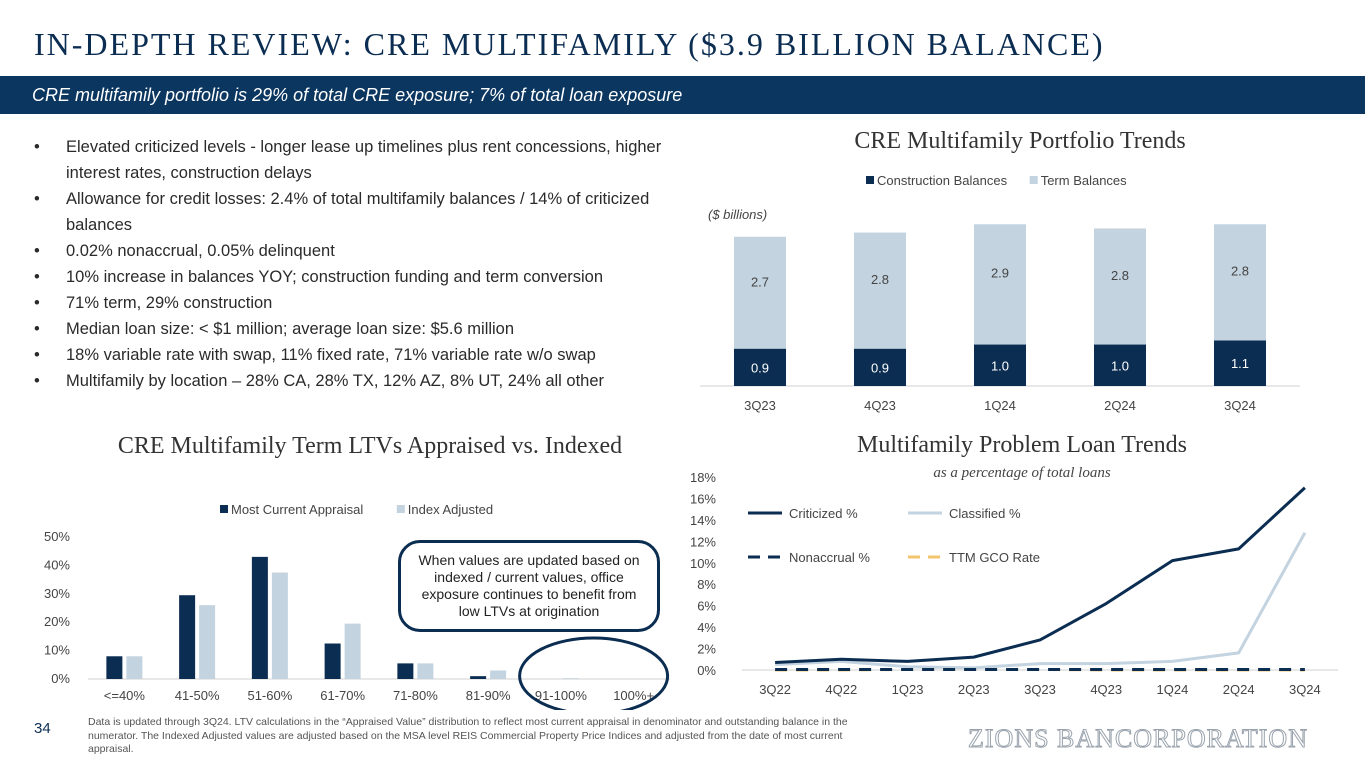 This screenshot has height=768, width=1365. What do you see at coordinates (775, 689) in the screenshot?
I see `x-tick-label: 3Q22` at bounding box center [775, 689].